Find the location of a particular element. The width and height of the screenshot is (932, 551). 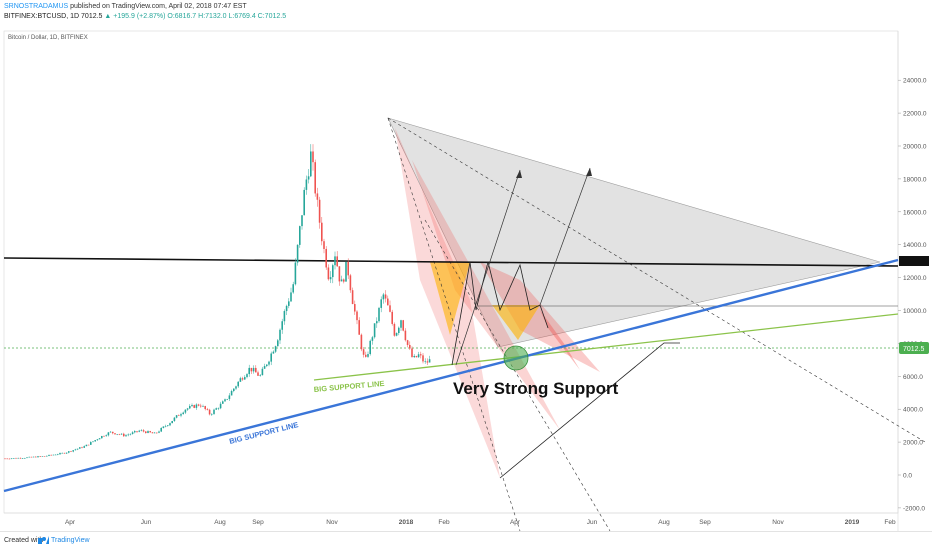

price-badge is located at coordinates (914, 348).